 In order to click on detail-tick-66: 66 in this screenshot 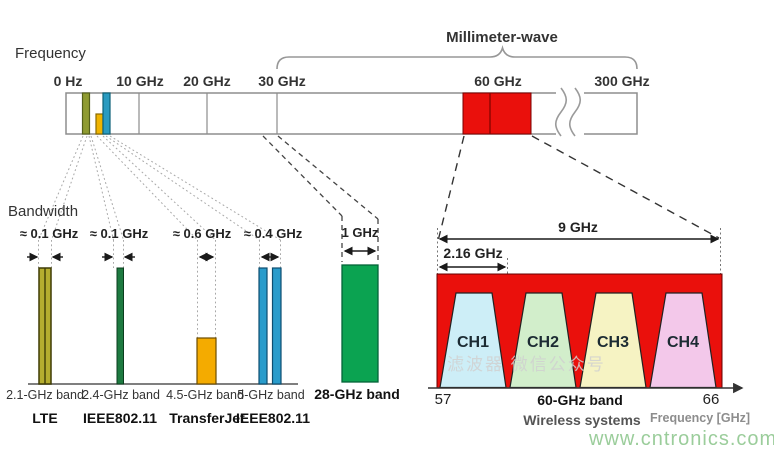, I will do `click(711, 399)`.